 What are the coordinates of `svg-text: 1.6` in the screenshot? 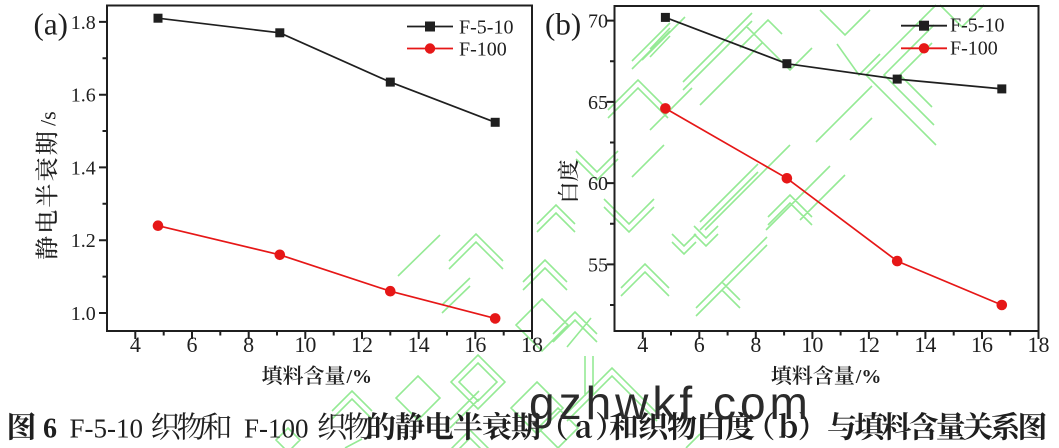 It's located at (83, 96).